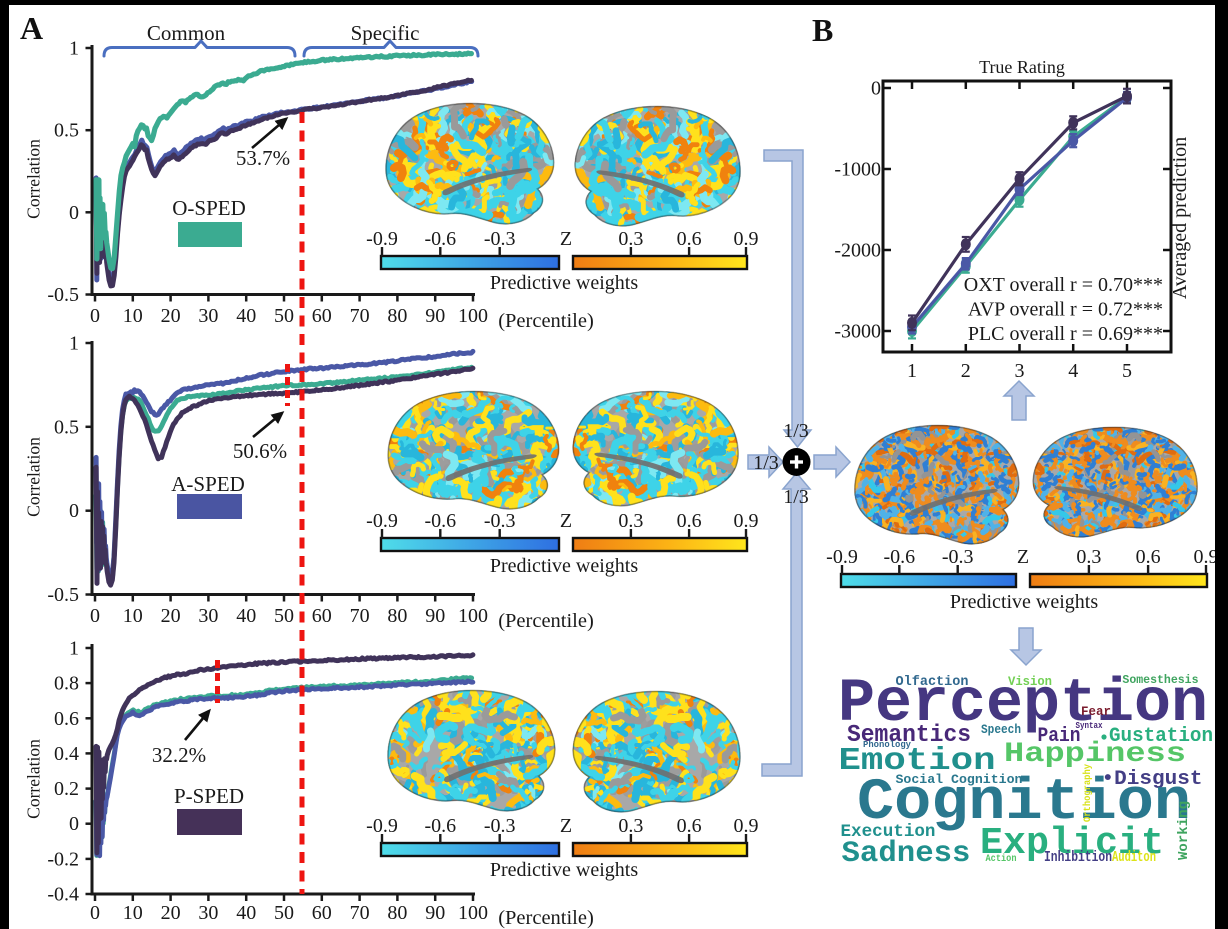  I want to click on svg-text: 0.2, so click(66, 789).